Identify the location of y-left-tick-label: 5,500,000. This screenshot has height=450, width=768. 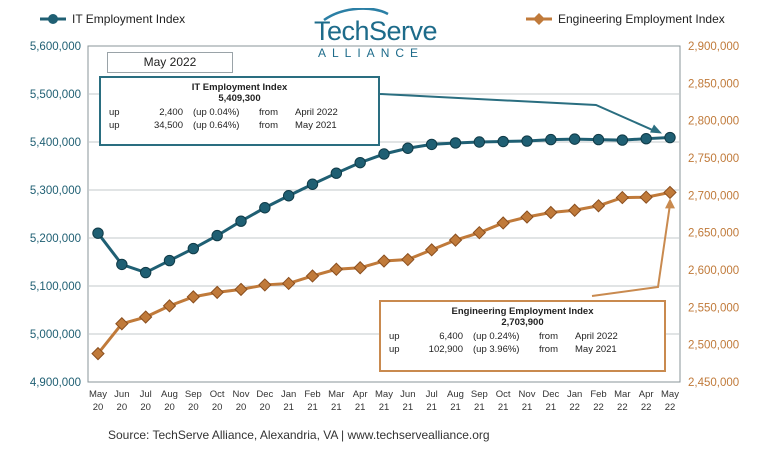
(55, 95).